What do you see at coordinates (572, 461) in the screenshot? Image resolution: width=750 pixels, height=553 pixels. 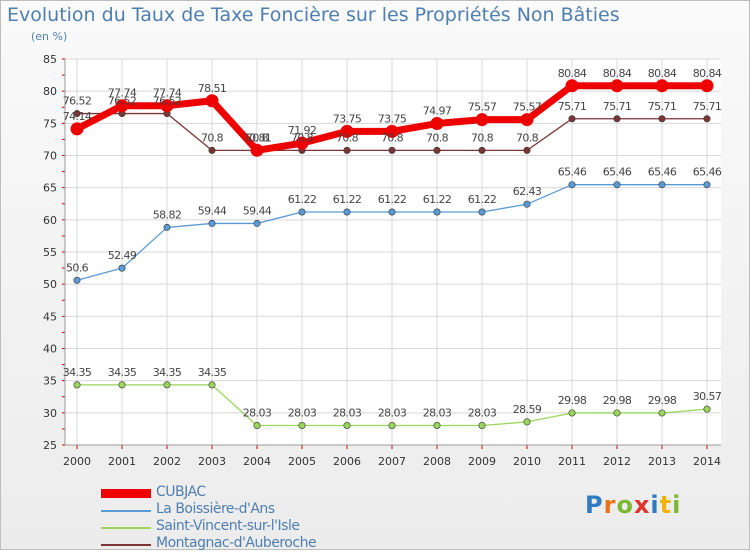 I see `x-tick-label: 2011` at bounding box center [572, 461].